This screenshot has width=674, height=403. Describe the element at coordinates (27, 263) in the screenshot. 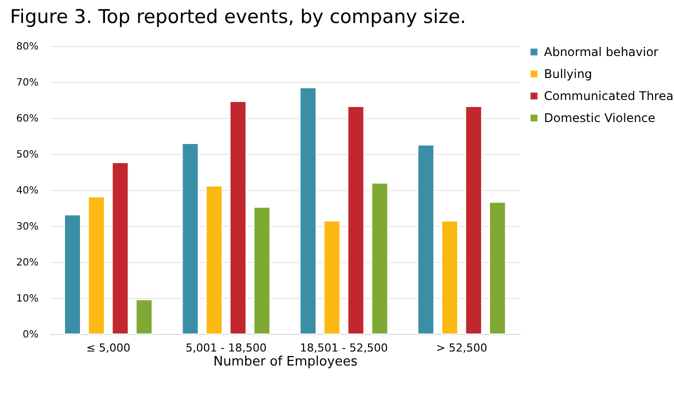

I see `y-tick-label: 20%` at that location.